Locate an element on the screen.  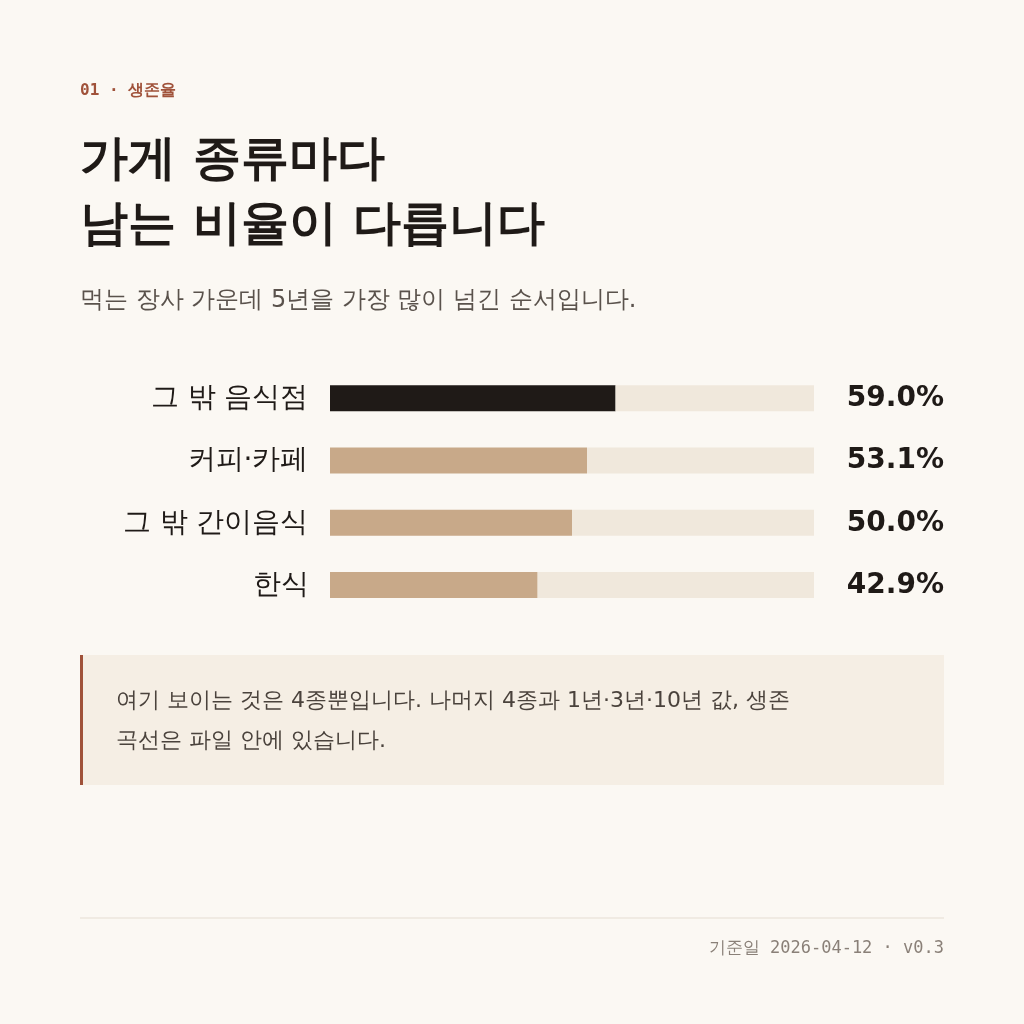
chart-subtitle: 먹는 장사 가운데 5년을 가장 많이 넘긴 순서입니다. is located at coordinates (358, 299).